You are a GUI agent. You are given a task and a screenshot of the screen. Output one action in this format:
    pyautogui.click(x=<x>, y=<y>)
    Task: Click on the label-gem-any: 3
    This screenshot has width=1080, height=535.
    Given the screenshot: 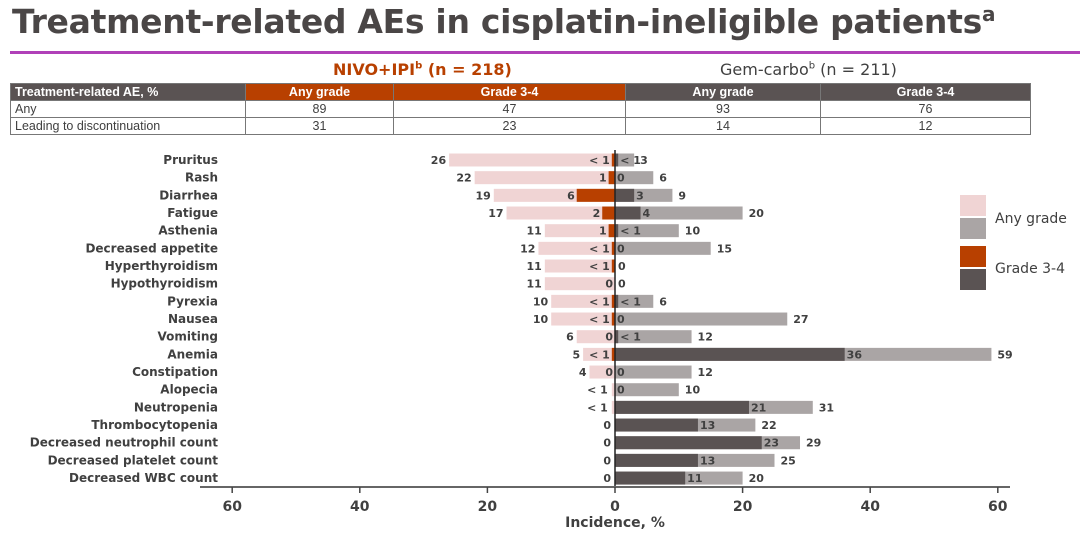 What is the action you would take?
    pyautogui.click(x=644, y=160)
    